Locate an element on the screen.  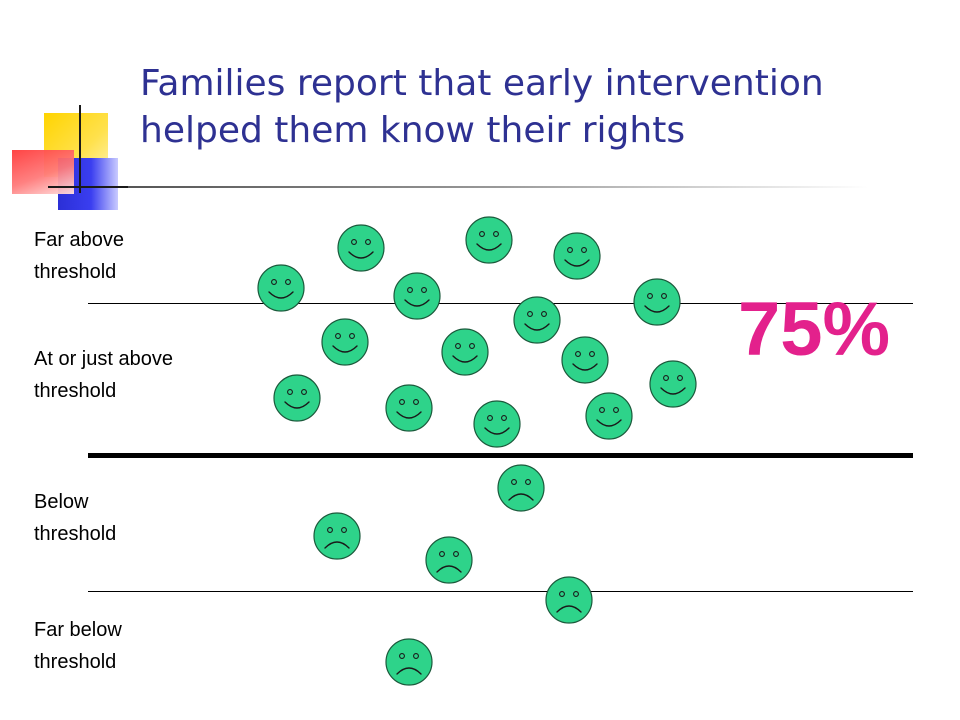
threshold-line-main is located at coordinates (500, 455).